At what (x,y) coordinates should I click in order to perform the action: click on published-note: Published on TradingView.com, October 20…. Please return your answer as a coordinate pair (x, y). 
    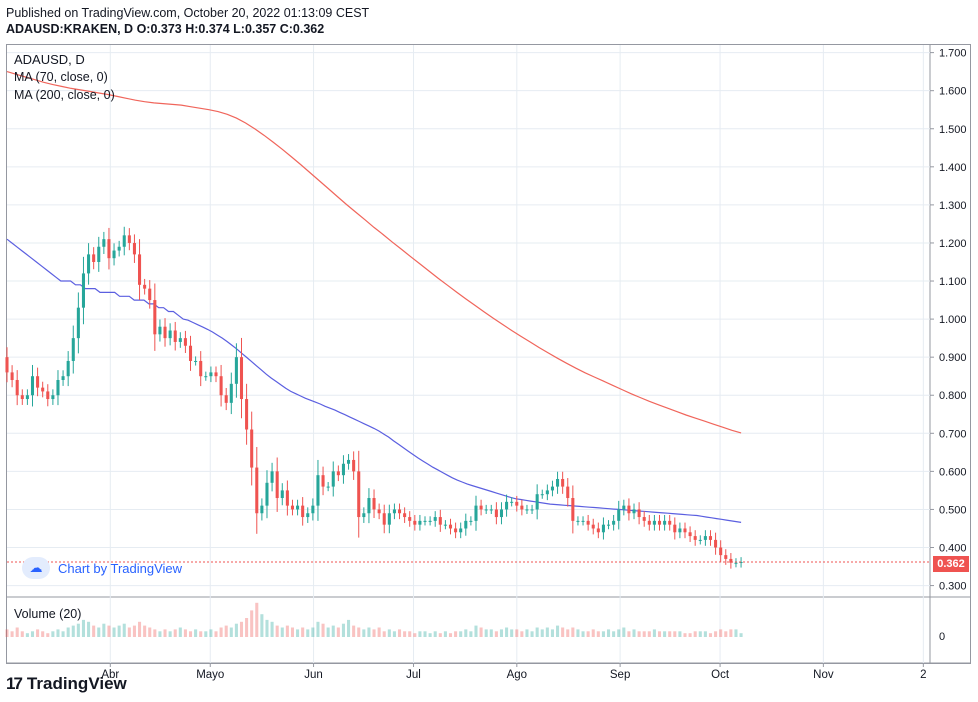
    Looking at the image, I should click on (188, 13).